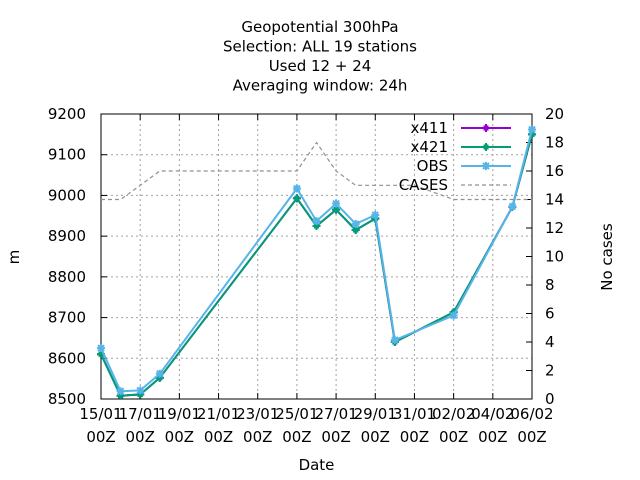  What do you see at coordinates (554, 114) in the screenshot?
I see `y2-tick-label: 20` at bounding box center [554, 114].